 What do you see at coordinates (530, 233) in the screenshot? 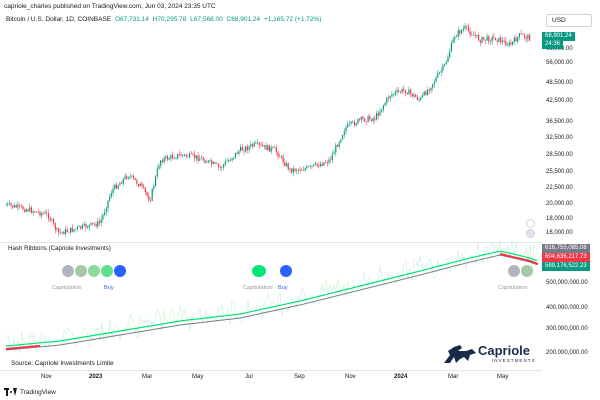
I see `flag-icon` at bounding box center [530, 233].